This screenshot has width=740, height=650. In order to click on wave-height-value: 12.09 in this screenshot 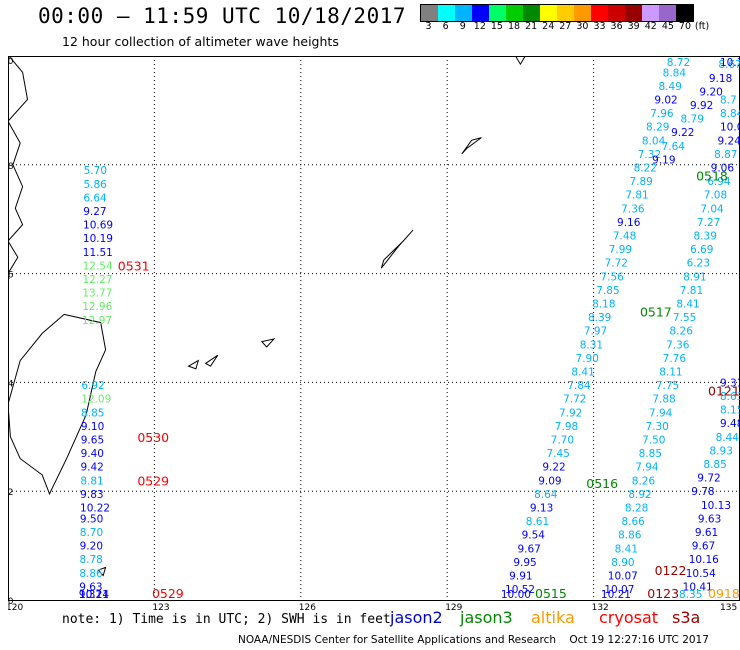, I will do `click(96, 400)`.